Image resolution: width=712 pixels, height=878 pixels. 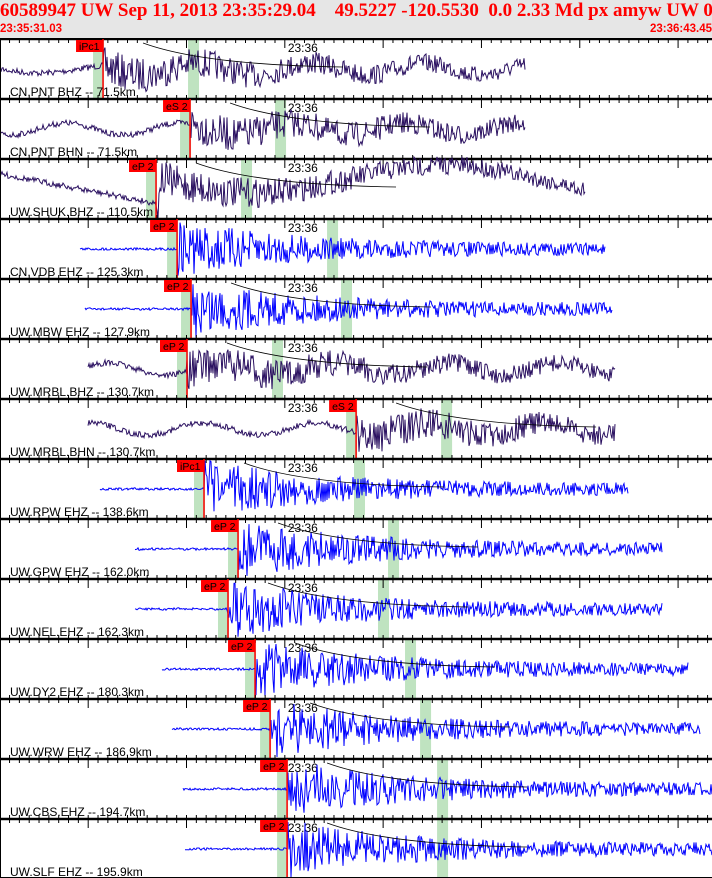 What do you see at coordinates (680, 29) in the screenshot?
I see `end-time: 23:36:43.45` at bounding box center [680, 29].